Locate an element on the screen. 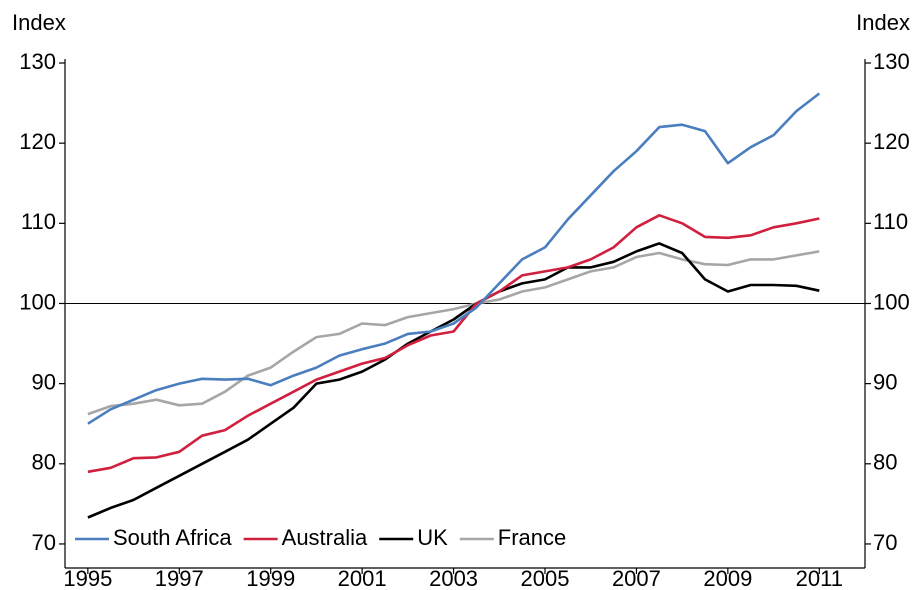 The image size is (921, 590). x-tick-label: 1999 is located at coordinates (270, 578).